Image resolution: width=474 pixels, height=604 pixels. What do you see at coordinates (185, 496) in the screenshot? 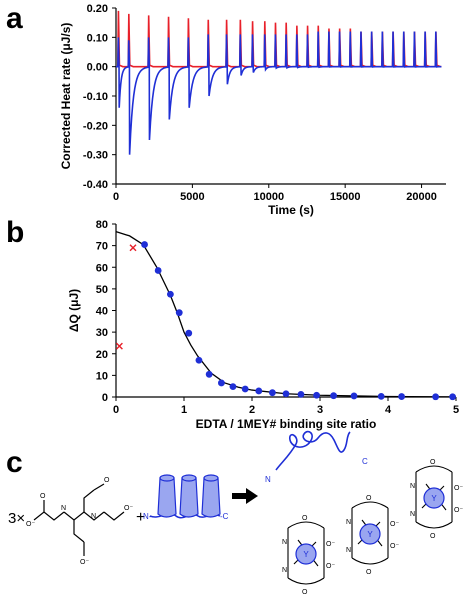
I see `protein-cartoon` at bounding box center [185, 496].